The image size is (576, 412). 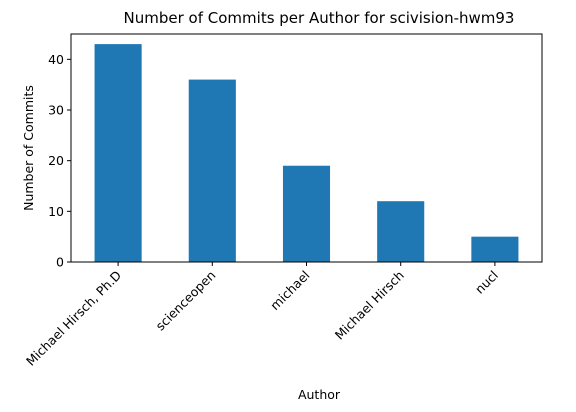 What do you see at coordinates (73, 318) in the screenshot?
I see `x-tick-label-0: Michael Hirsch, Ph.D` at bounding box center [73, 318].